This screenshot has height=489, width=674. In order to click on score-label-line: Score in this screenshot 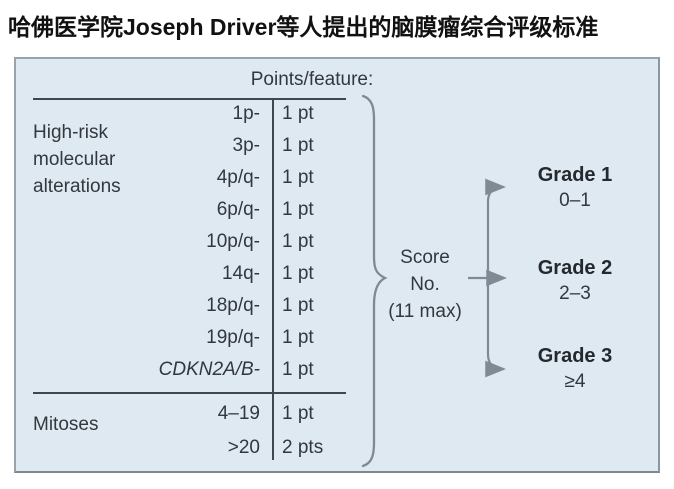, I will do `click(425, 257)`.